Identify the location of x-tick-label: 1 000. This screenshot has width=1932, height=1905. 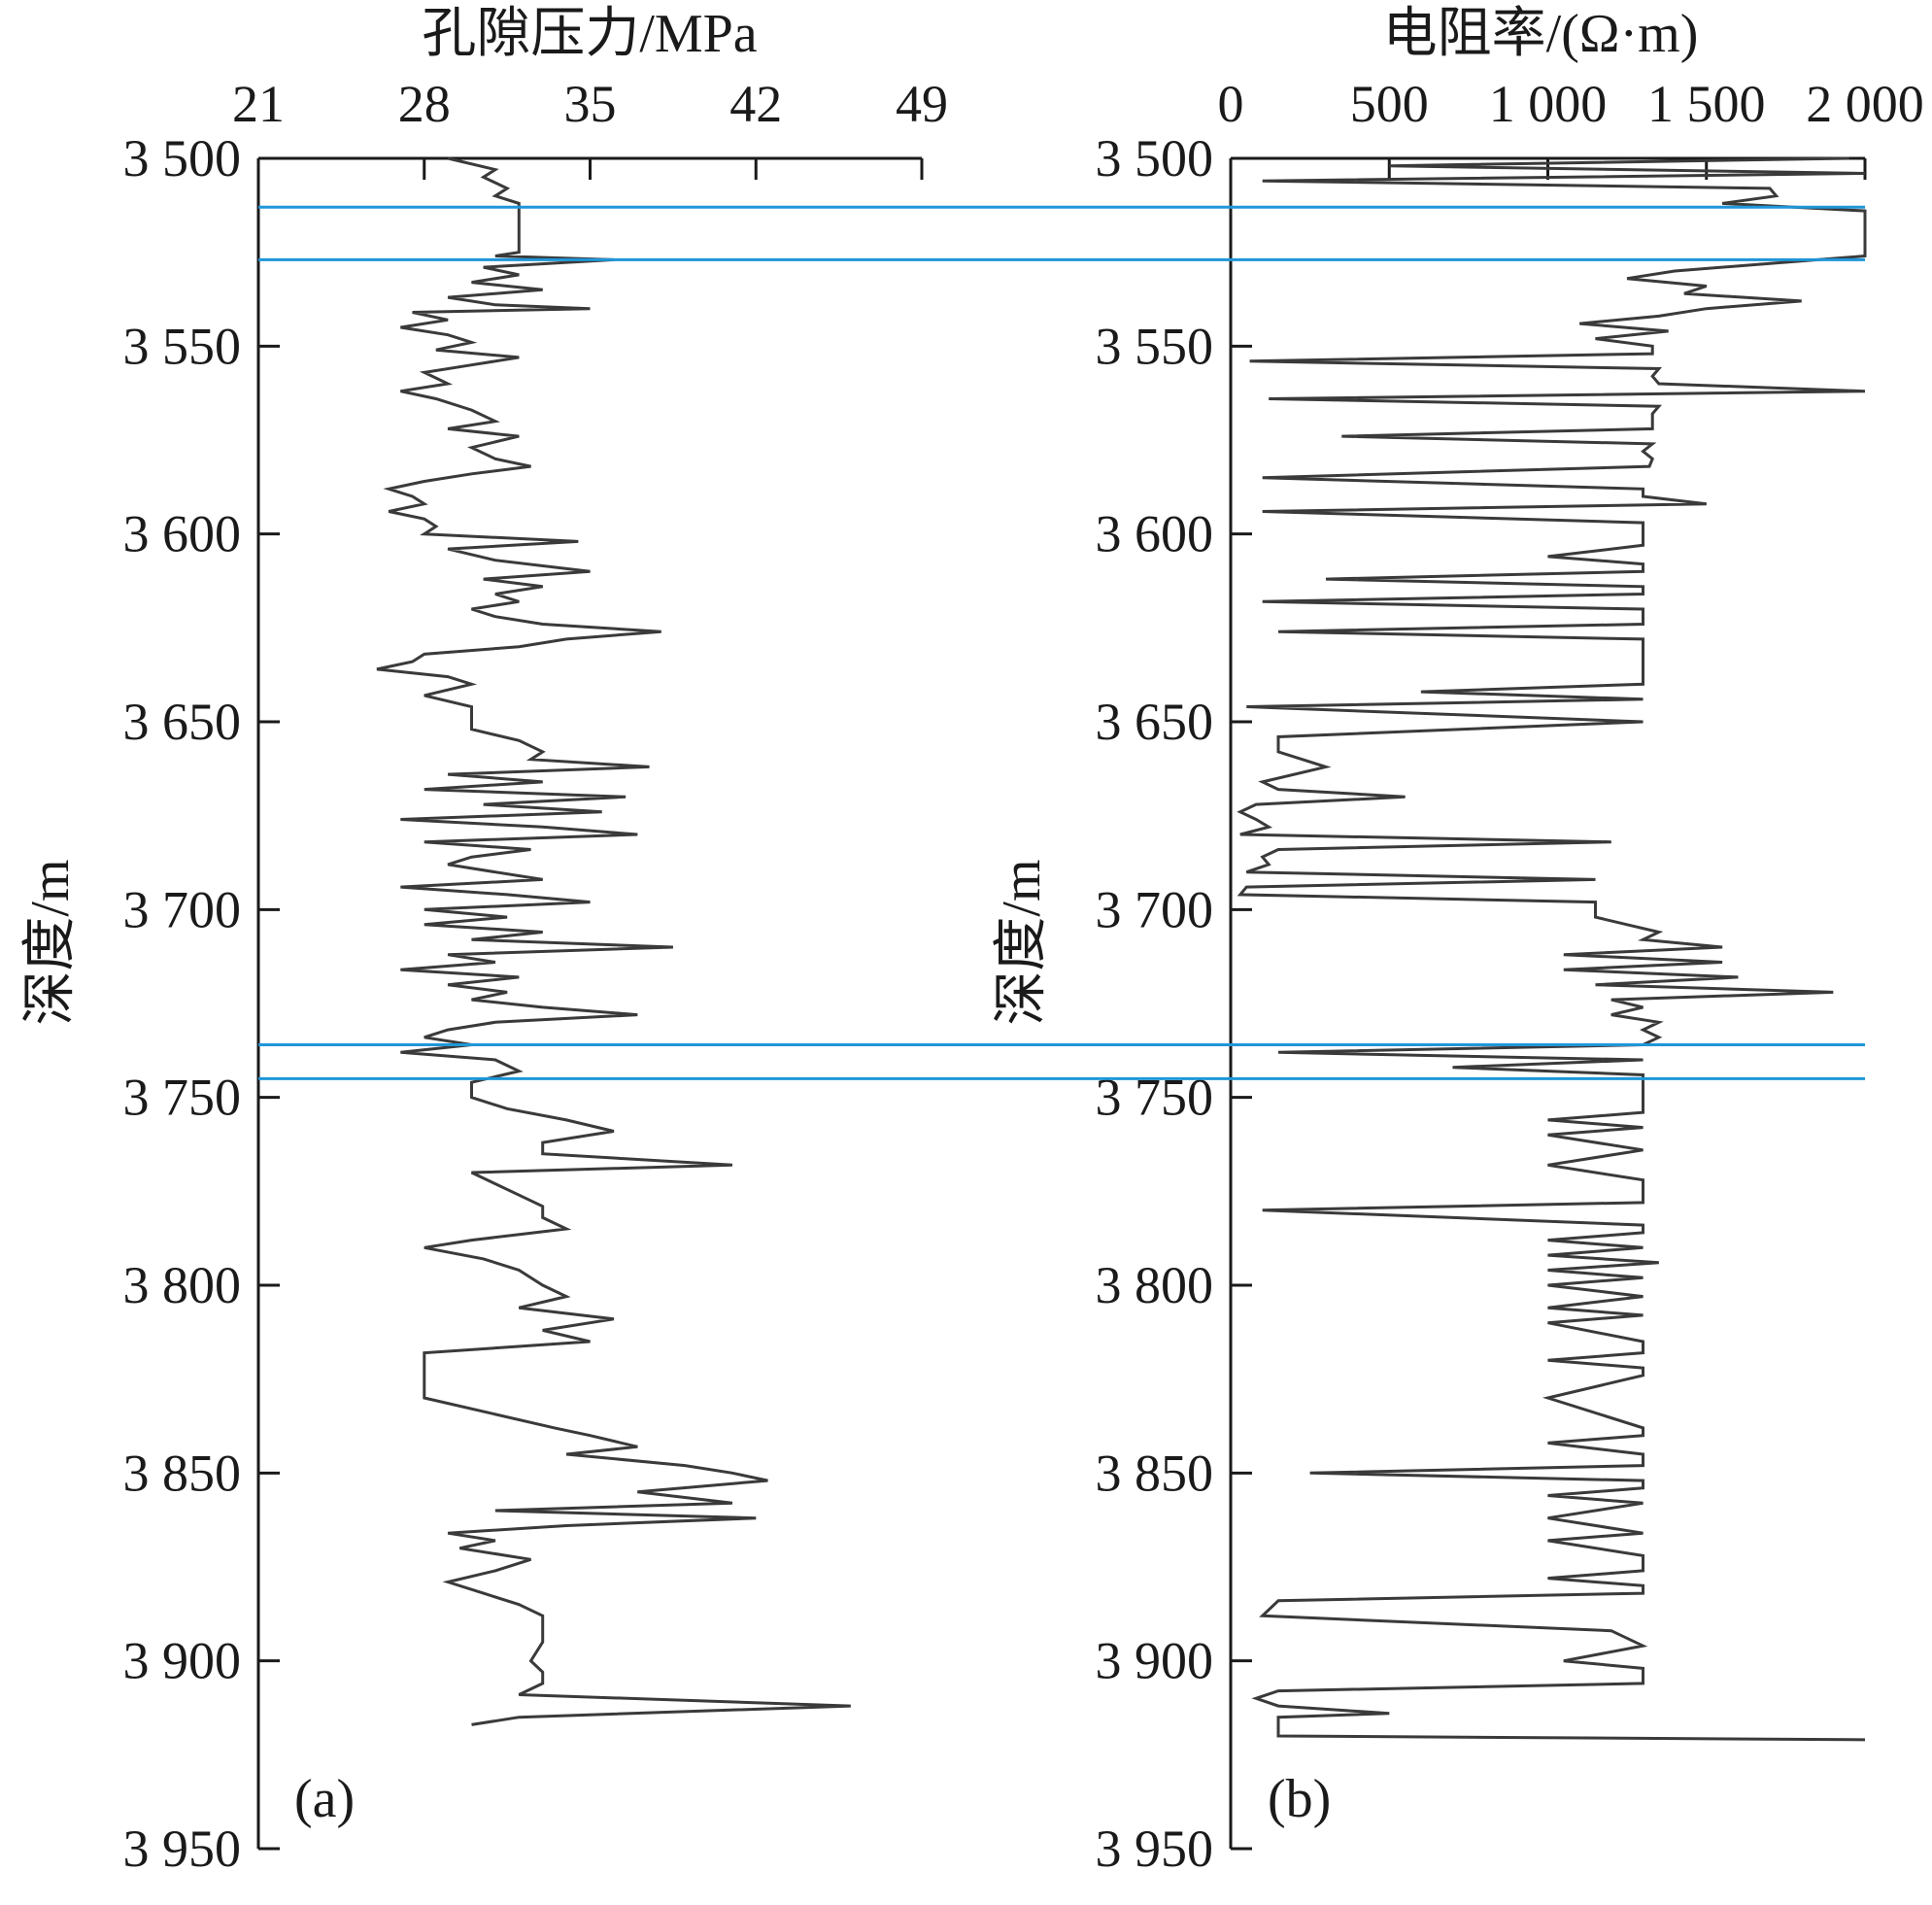
(1548, 104).